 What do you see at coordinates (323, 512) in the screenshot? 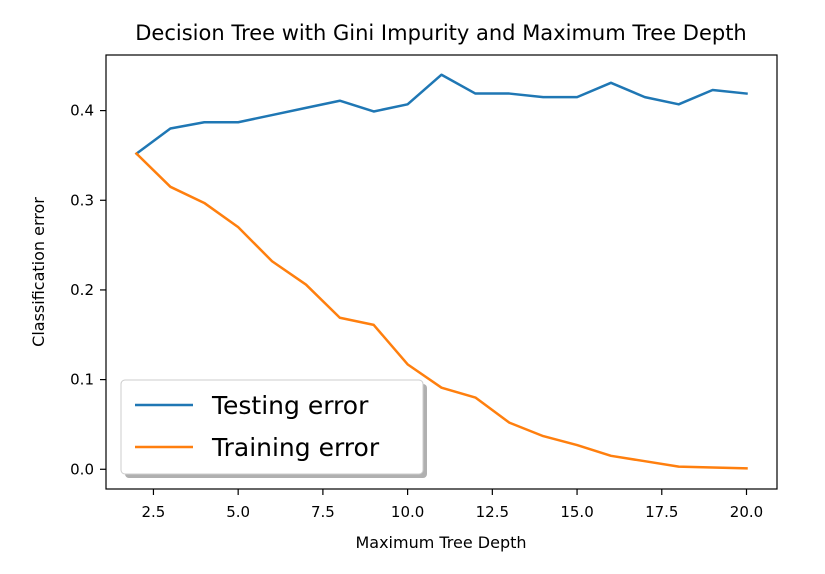
I see `x-tick-label: 7.5` at bounding box center [323, 512].